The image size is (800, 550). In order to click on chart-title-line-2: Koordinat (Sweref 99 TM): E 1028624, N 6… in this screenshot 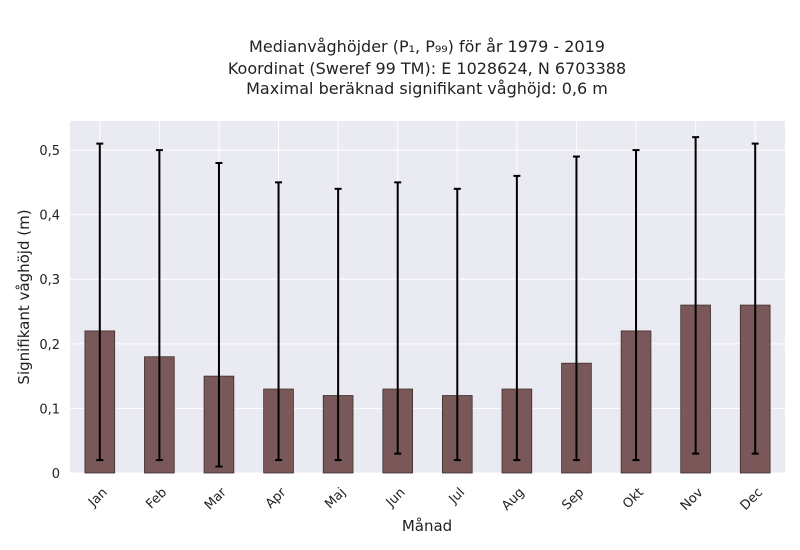, I will do `click(427, 68)`.